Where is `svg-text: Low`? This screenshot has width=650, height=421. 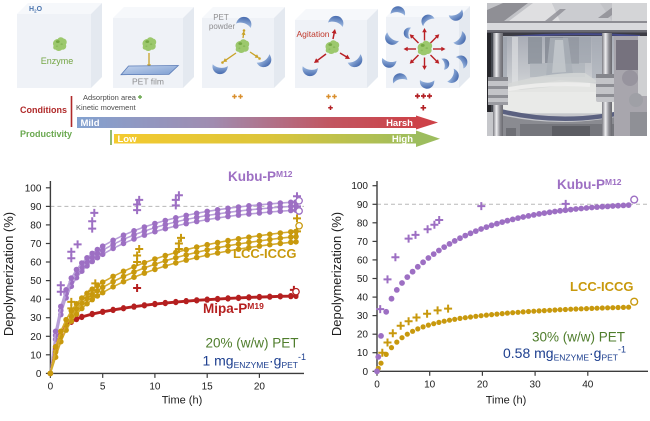 svg-text: Low is located at coordinates (128, 139).